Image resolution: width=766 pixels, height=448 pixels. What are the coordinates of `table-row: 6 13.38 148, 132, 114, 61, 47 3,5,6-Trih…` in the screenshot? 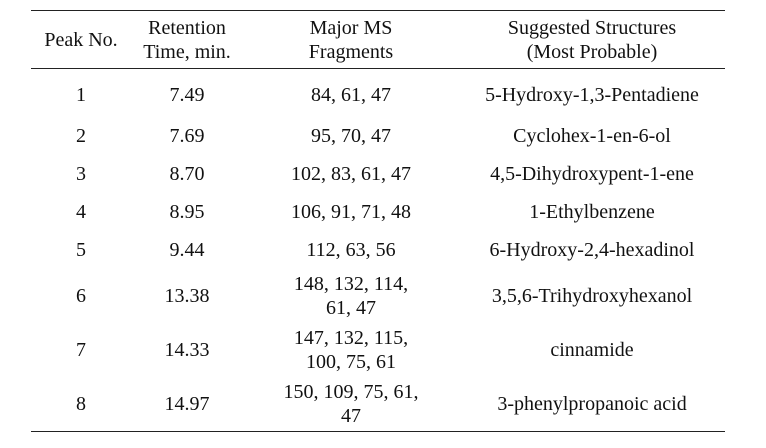 It's located at (378, 296).